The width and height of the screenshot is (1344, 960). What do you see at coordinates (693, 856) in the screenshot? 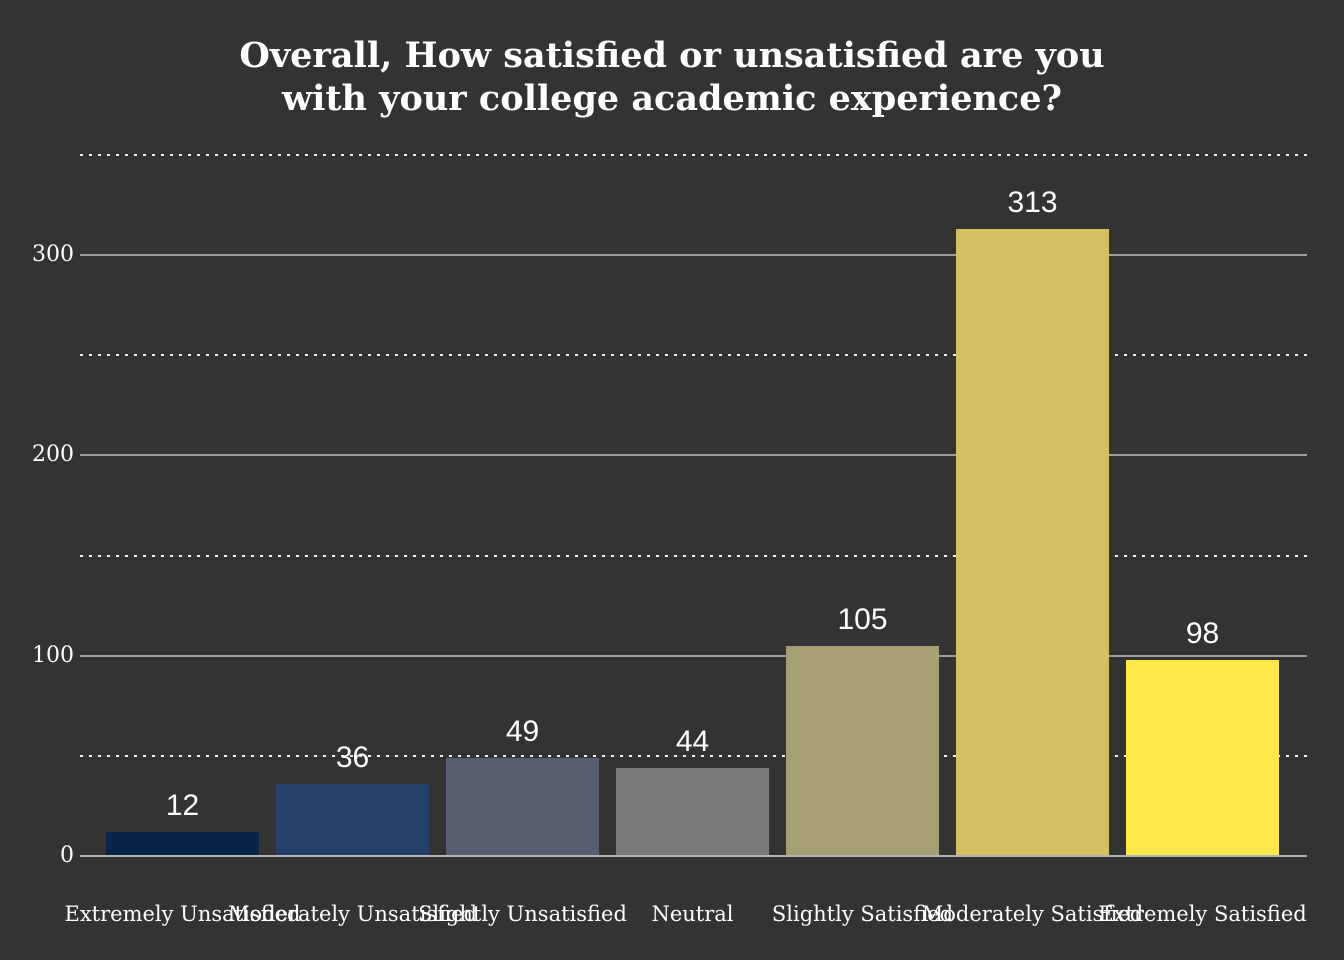
I see `x-axis-line` at bounding box center [693, 856].